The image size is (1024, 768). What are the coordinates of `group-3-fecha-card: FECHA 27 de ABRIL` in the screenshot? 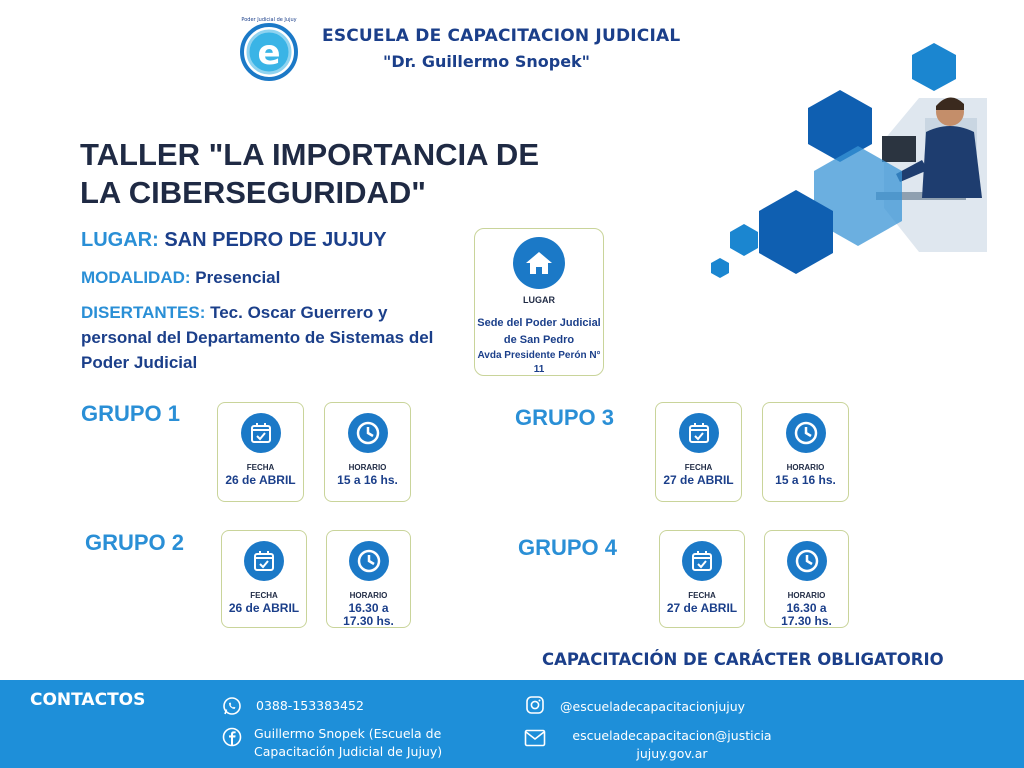 It's located at (698, 452).